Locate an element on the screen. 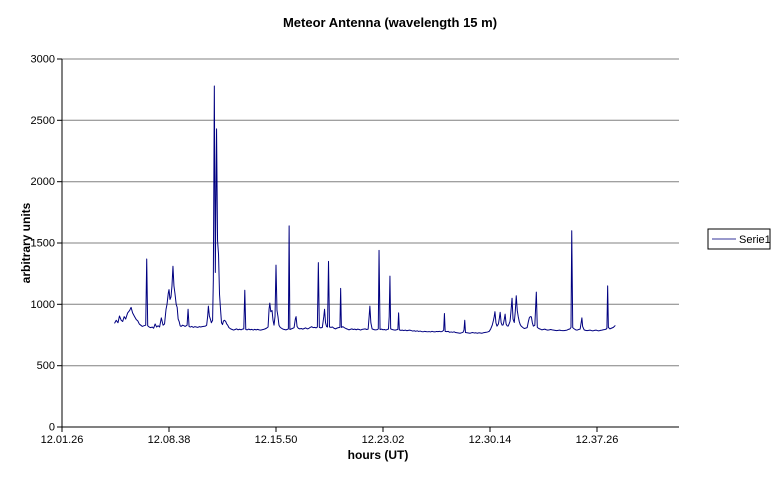  x-tick-label: 12.01.26 is located at coordinates (62, 440).